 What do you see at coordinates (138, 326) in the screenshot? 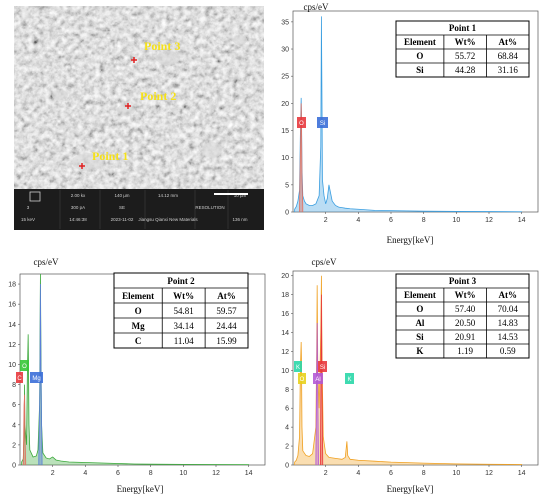
I see `table-cell: Mg` at bounding box center [138, 326].